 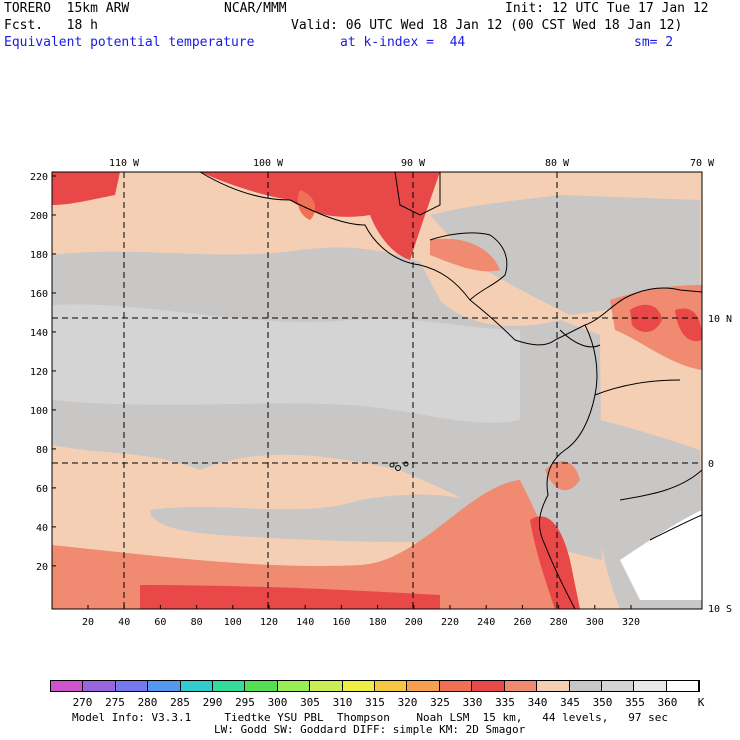 I want to click on band-345-north, so click(x=377, y=191).